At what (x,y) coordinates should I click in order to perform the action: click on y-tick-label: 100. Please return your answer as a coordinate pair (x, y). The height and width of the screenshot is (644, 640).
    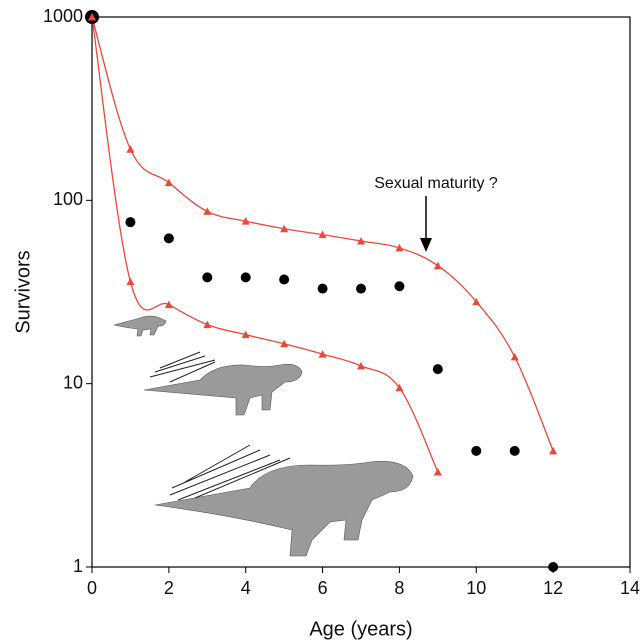
    Looking at the image, I should click on (68, 199).